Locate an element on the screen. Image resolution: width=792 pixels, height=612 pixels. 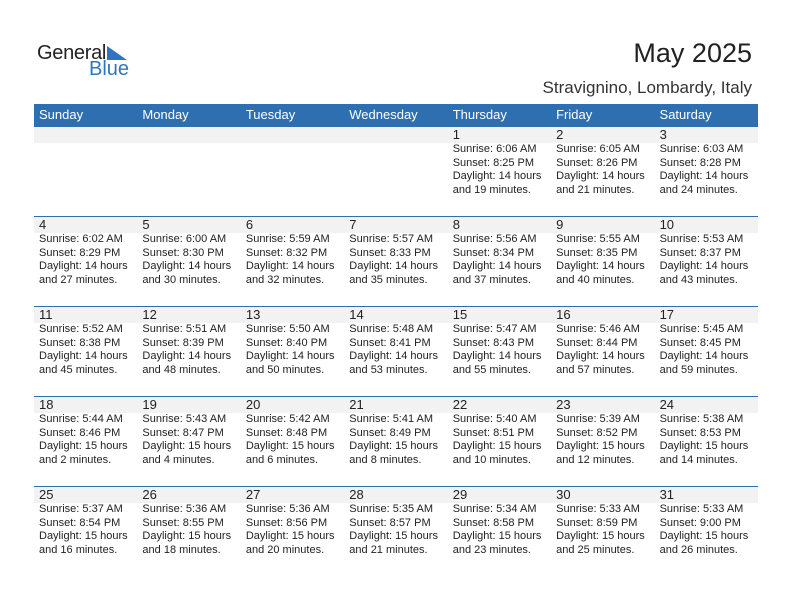
daylight-minutes-text: and 12 minutes. is located at coordinates (595, 459).